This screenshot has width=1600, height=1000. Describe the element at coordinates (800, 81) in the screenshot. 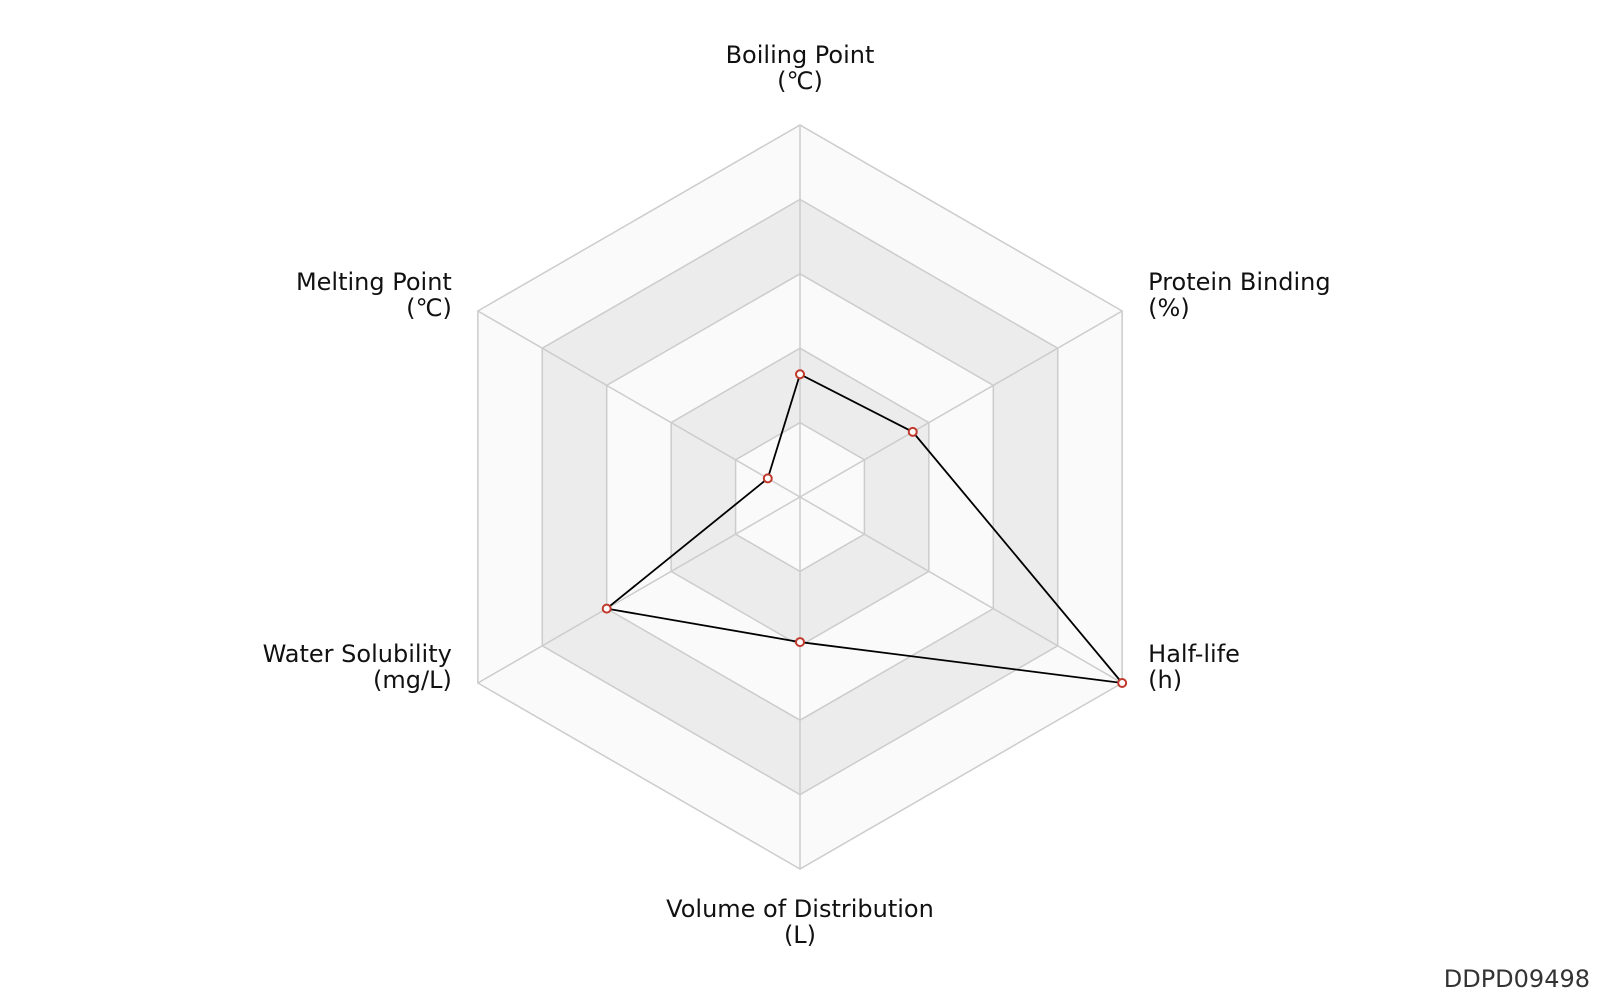

I see `axis-unit-1: (℃)` at that location.